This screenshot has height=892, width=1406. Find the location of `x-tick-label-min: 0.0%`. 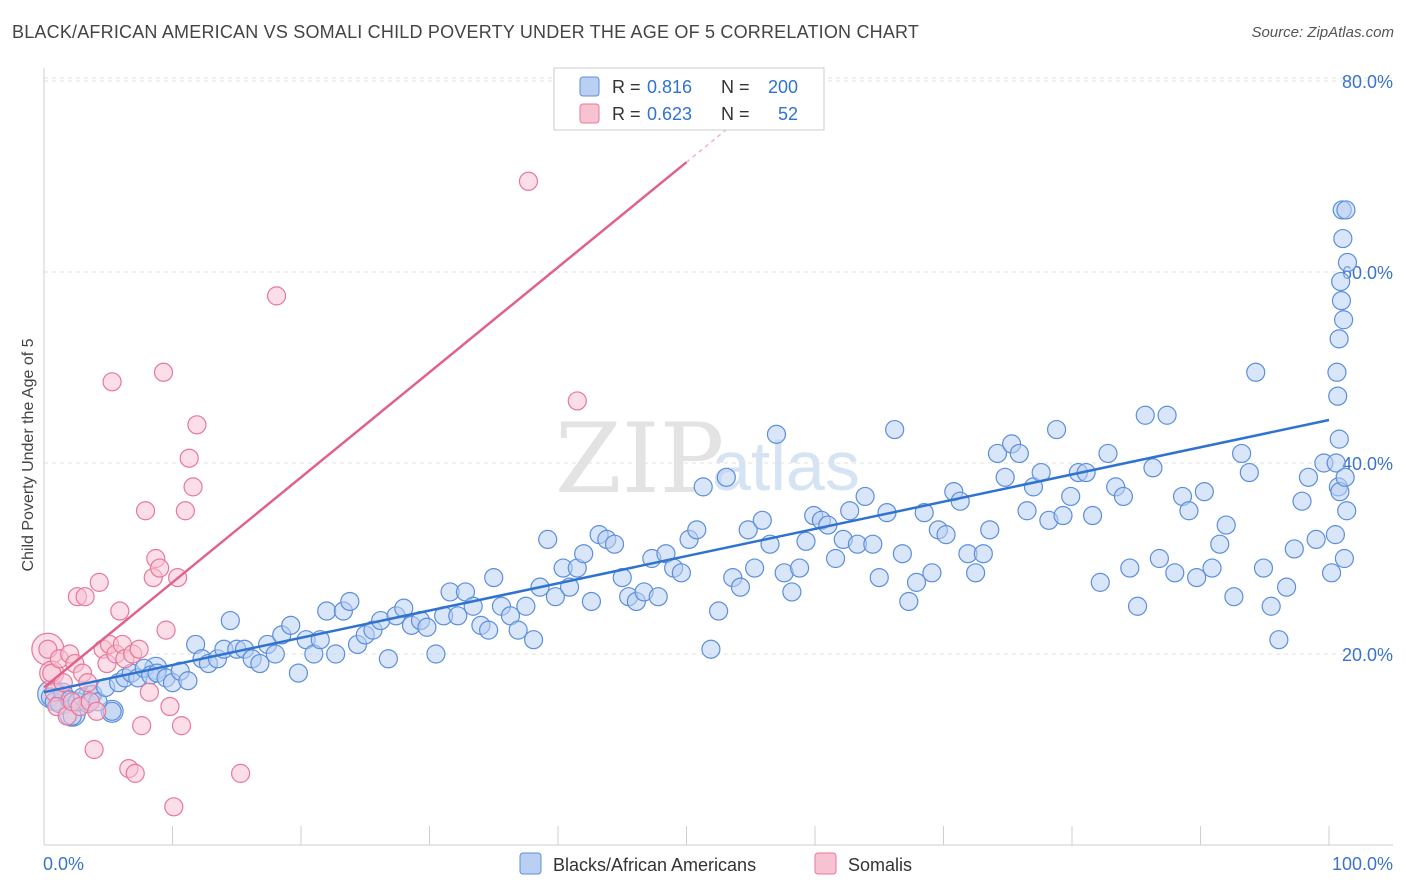

x-tick-label-min: 0.0% is located at coordinates (63, 864).